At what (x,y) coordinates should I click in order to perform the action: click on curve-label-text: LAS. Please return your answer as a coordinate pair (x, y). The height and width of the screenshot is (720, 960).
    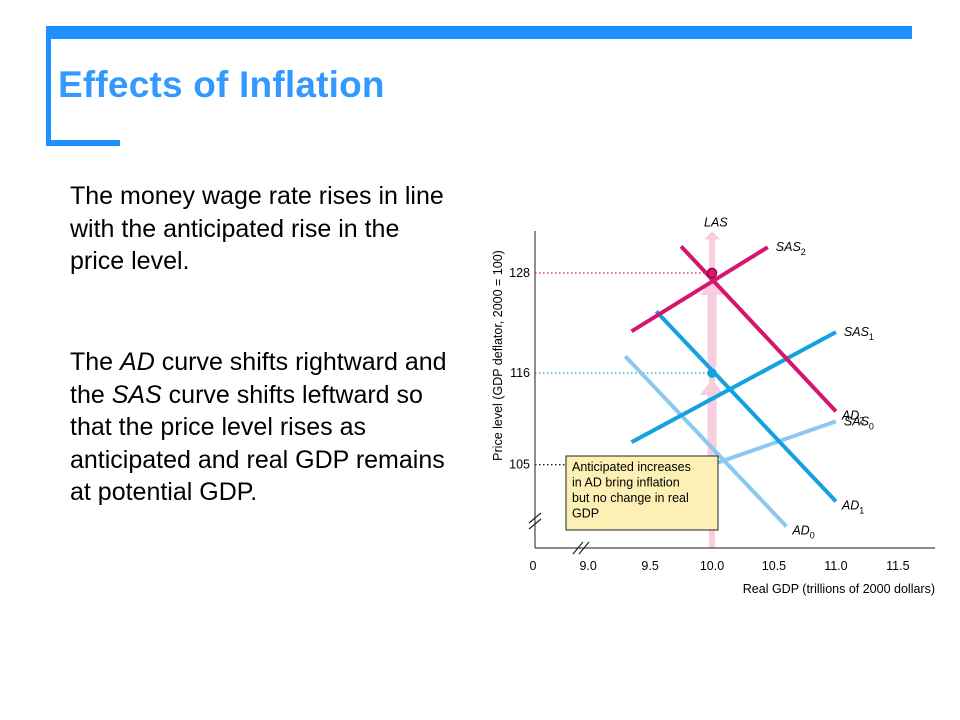
    Looking at the image, I should click on (716, 222).